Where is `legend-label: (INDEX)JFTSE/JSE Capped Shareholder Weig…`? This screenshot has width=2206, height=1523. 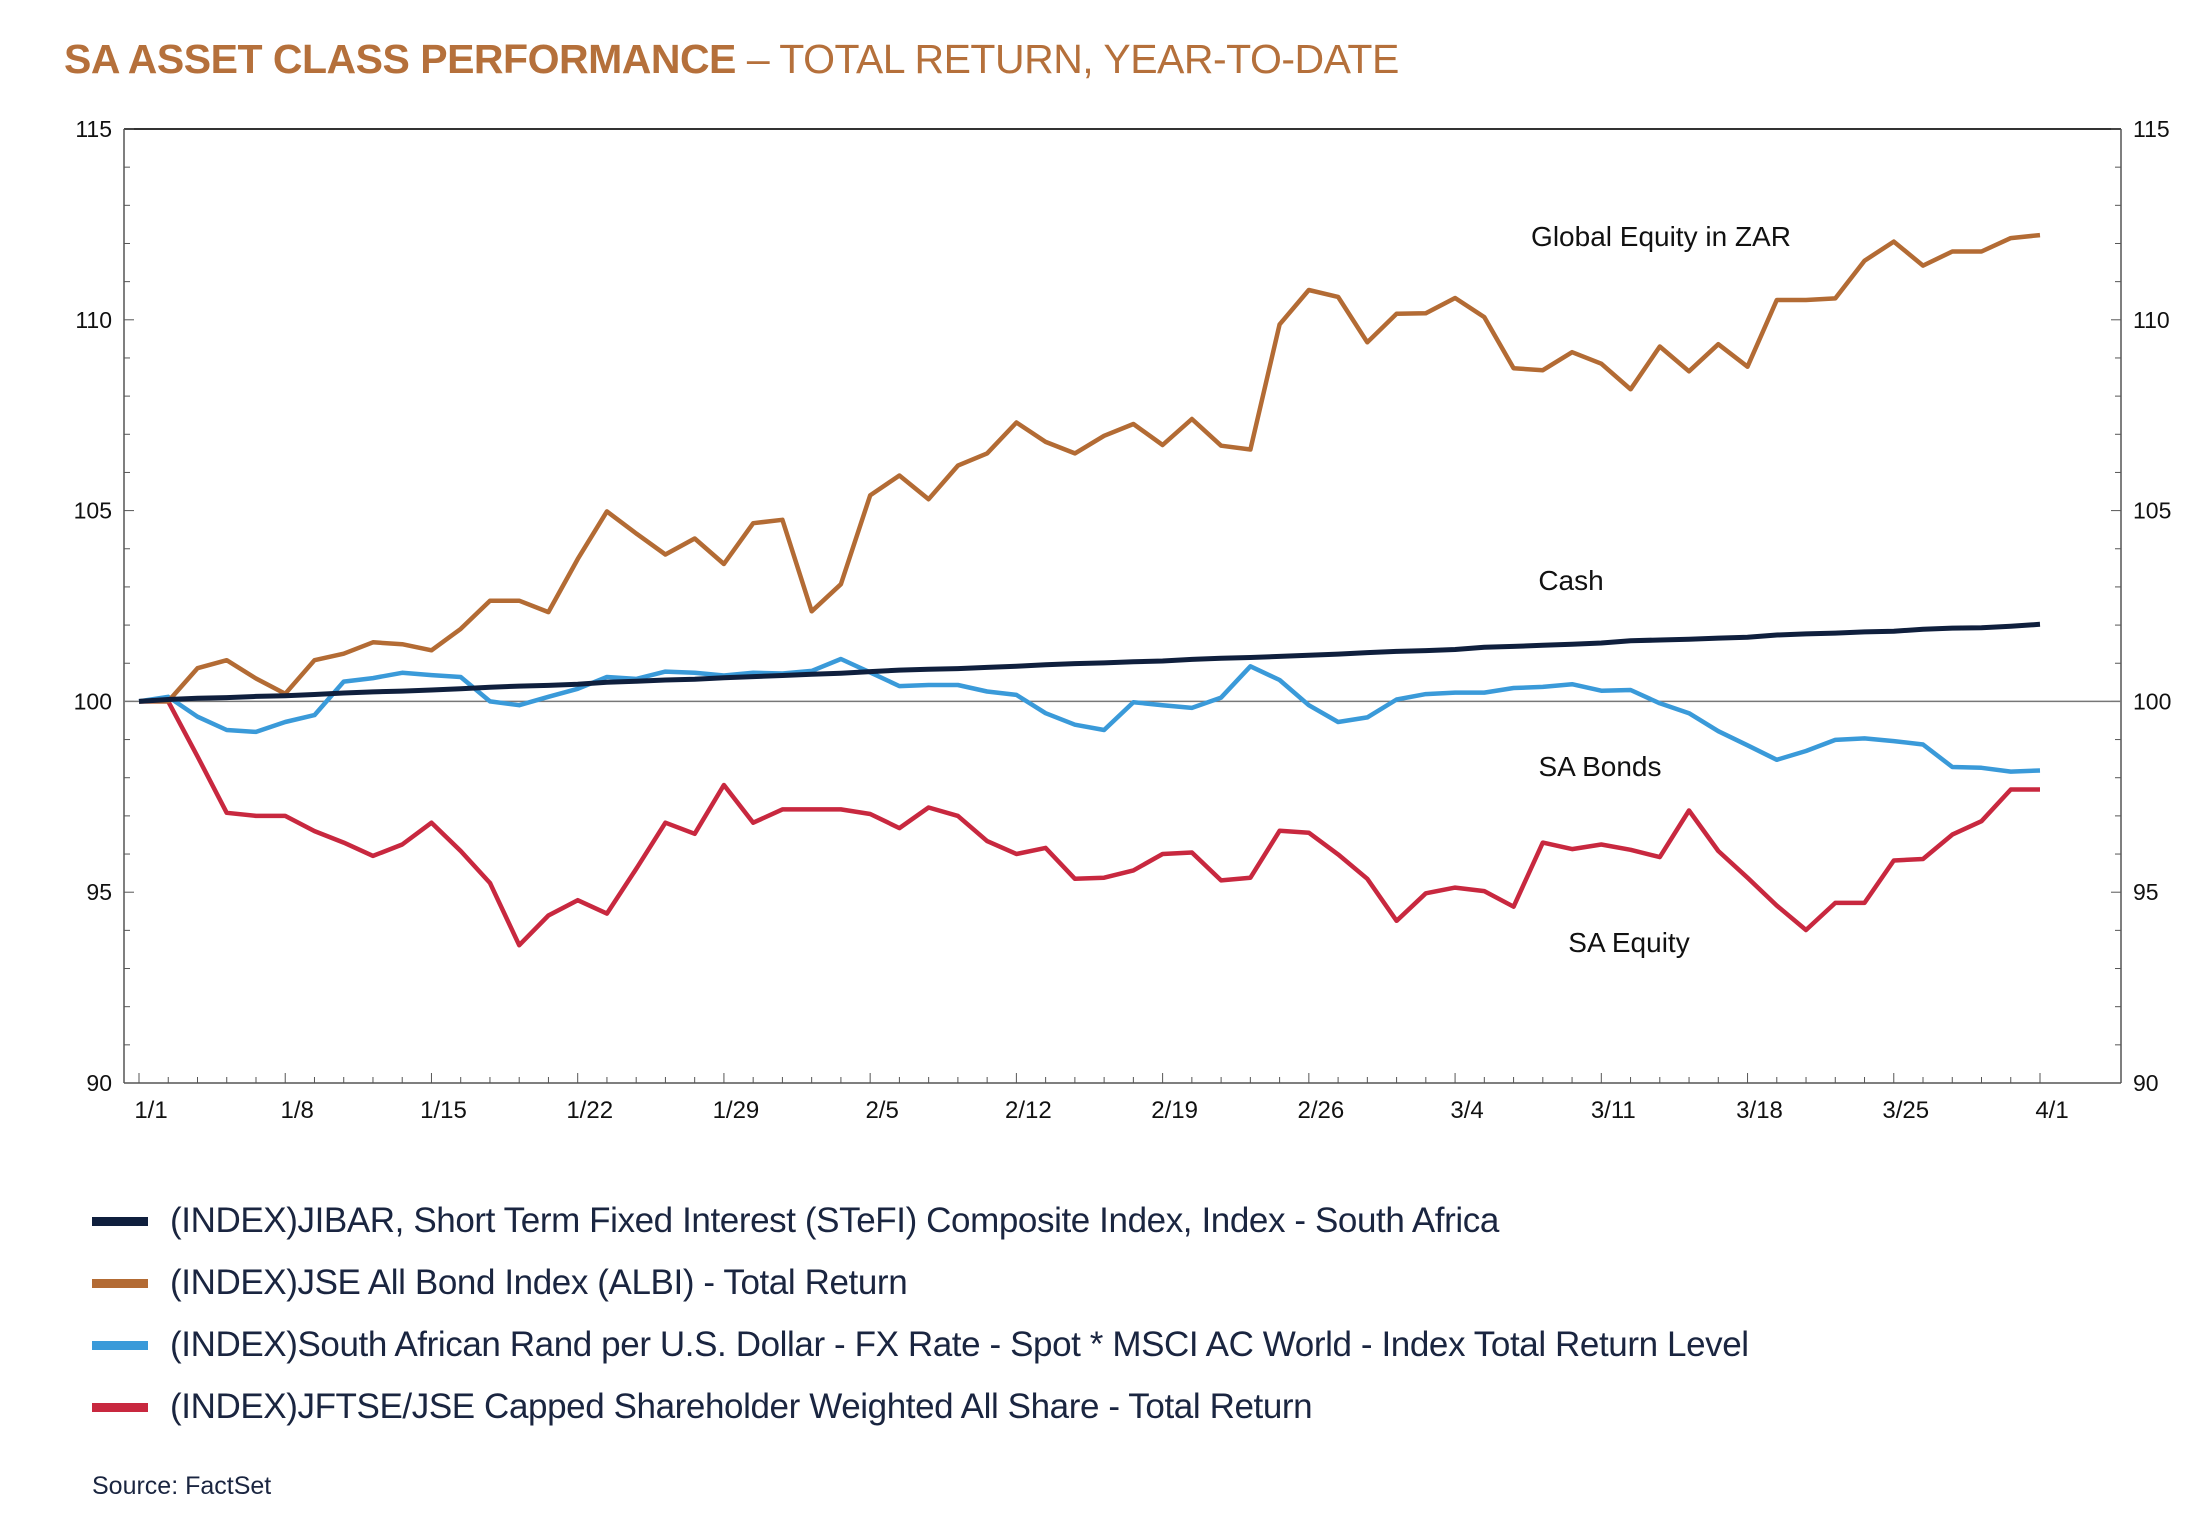
legend-label: (INDEX)JFTSE/JSE Capped Shareholder Weig… is located at coordinates (741, 1406).